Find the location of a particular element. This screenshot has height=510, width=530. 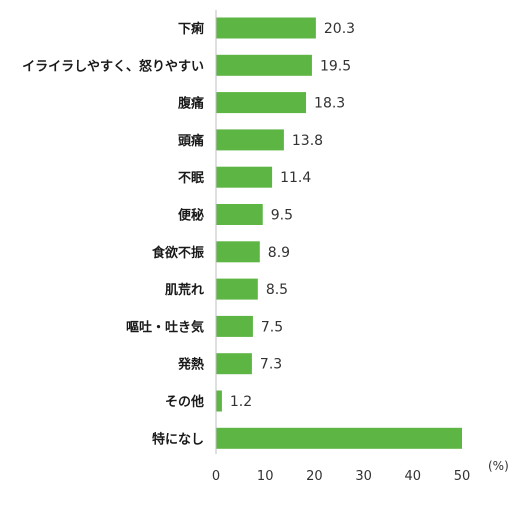

x-tick-label: 10 is located at coordinates (265, 476).